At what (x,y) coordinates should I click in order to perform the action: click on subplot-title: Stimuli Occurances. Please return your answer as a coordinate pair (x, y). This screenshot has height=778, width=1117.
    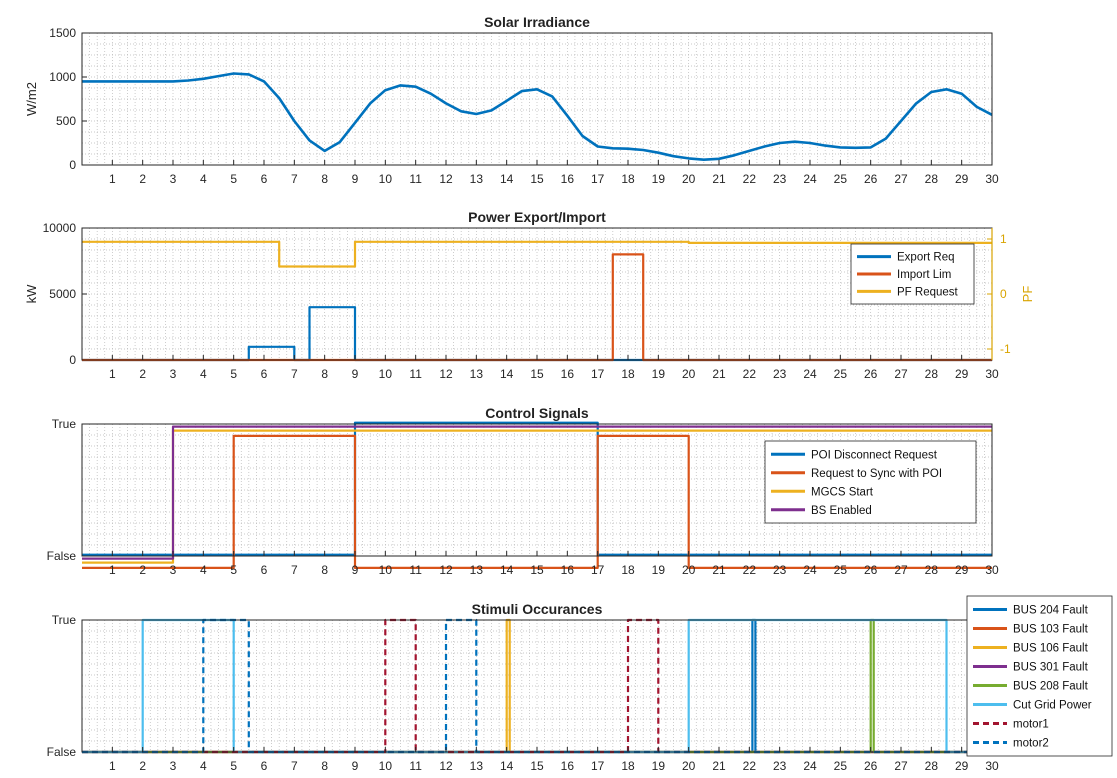
    Looking at the image, I should click on (537, 609).